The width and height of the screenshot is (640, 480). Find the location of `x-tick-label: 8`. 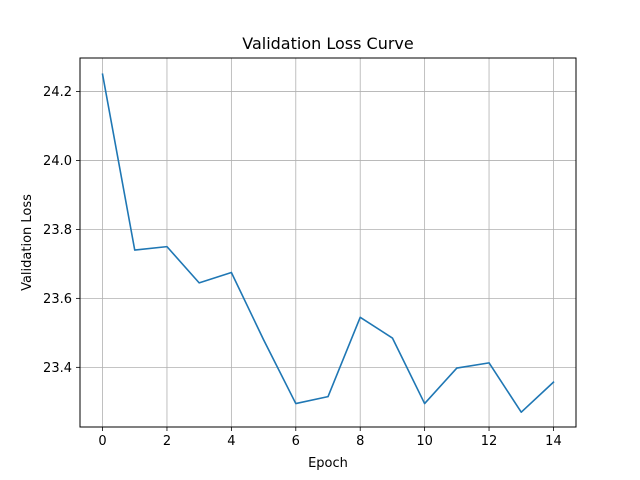

x-tick-label: 8 is located at coordinates (360, 441).